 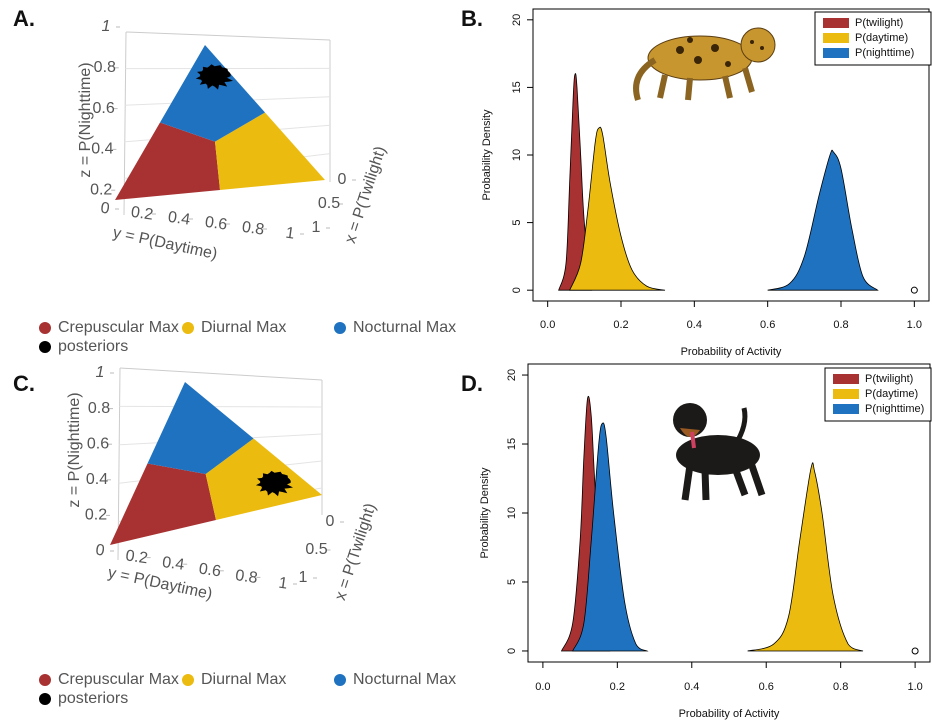 I want to click on axis-title: x = P(Twilight), so click(x=355, y=551).